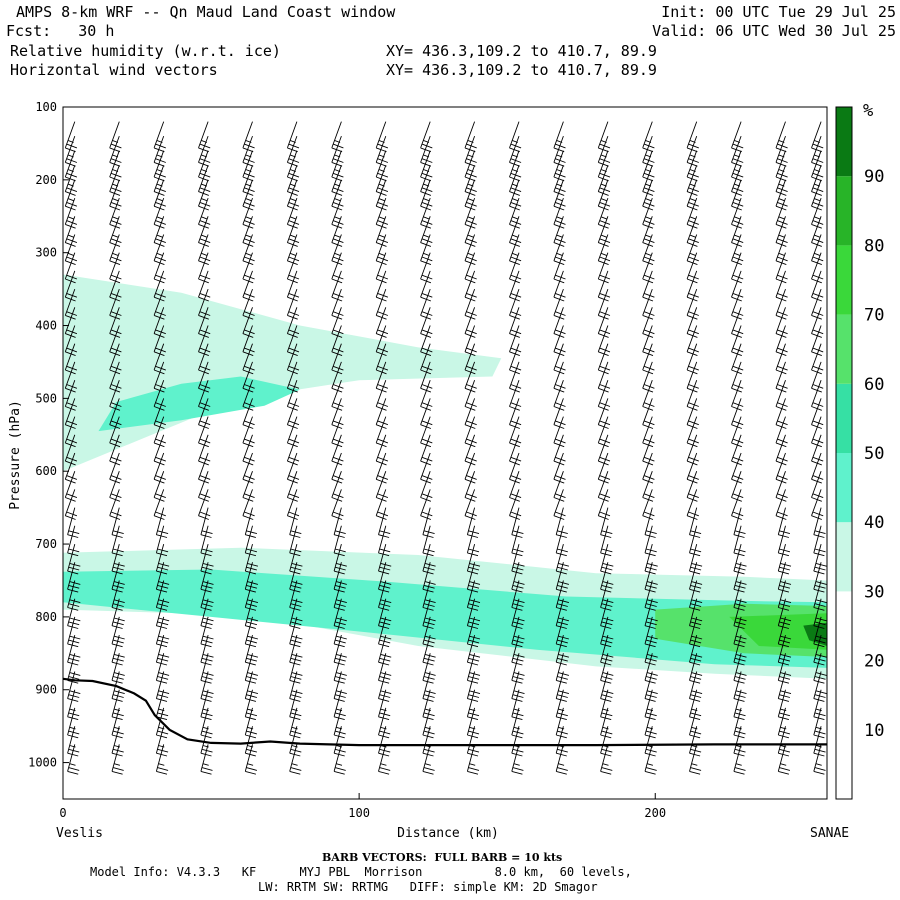 Image resolution: width=900 pixels, height=900 pixels. I want to click on colorbar-label-90: 90, so click(874, 177).